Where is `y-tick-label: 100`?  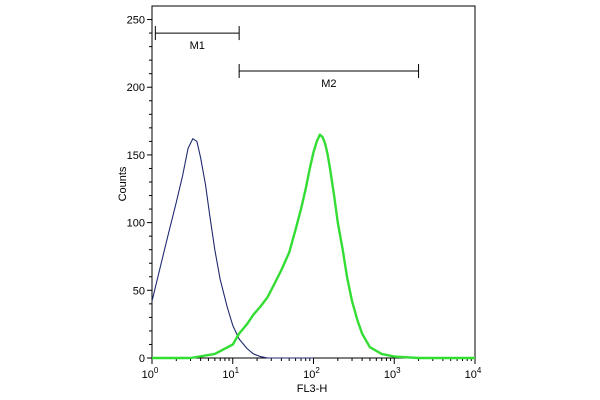 y-tick-label: 100 is located at coordinates (136, 224).